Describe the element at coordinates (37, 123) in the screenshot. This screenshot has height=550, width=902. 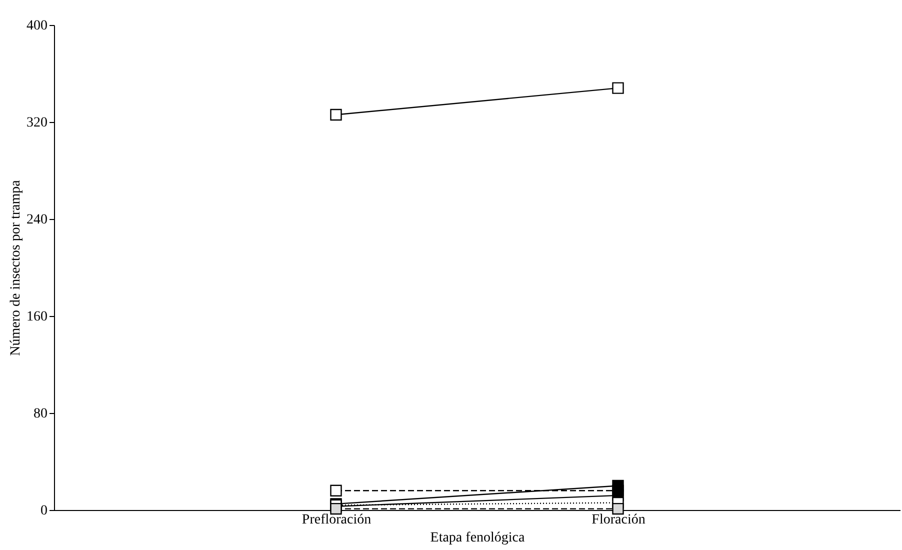
I see `y-tick-label: 320` at that location.